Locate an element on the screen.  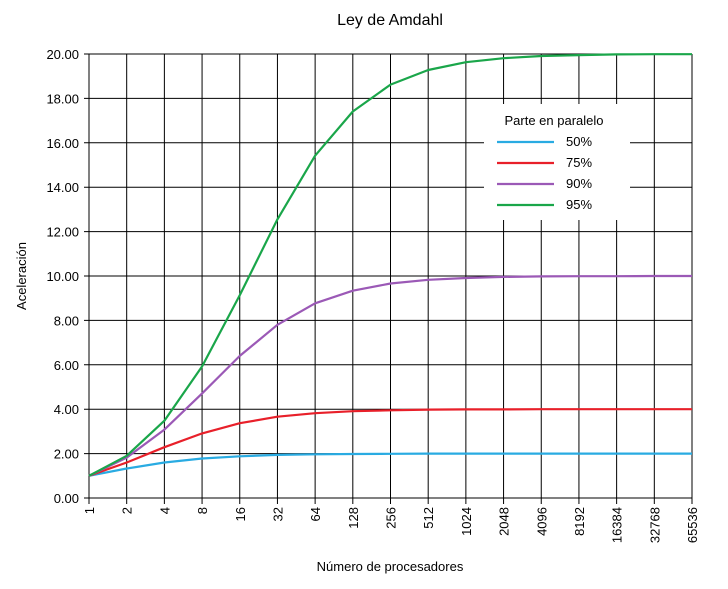
x-axis-title: Número de procesadores is located at coordinates (390, 566).